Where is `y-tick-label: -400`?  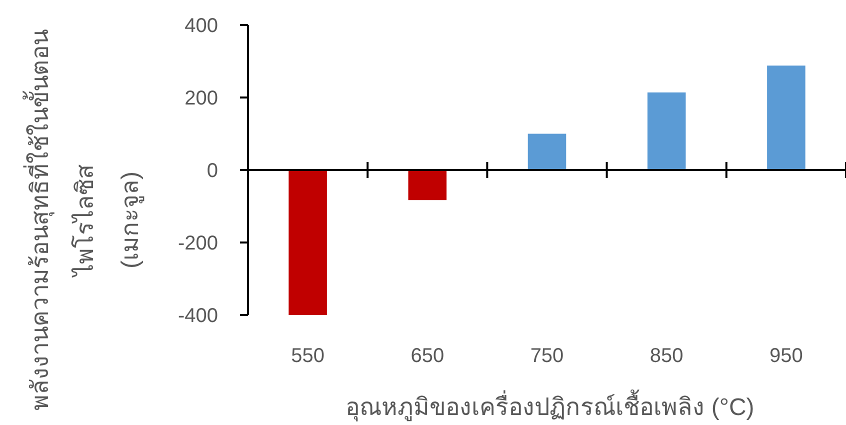
y-tick-label: -400 is located at coordinates (198, 316).